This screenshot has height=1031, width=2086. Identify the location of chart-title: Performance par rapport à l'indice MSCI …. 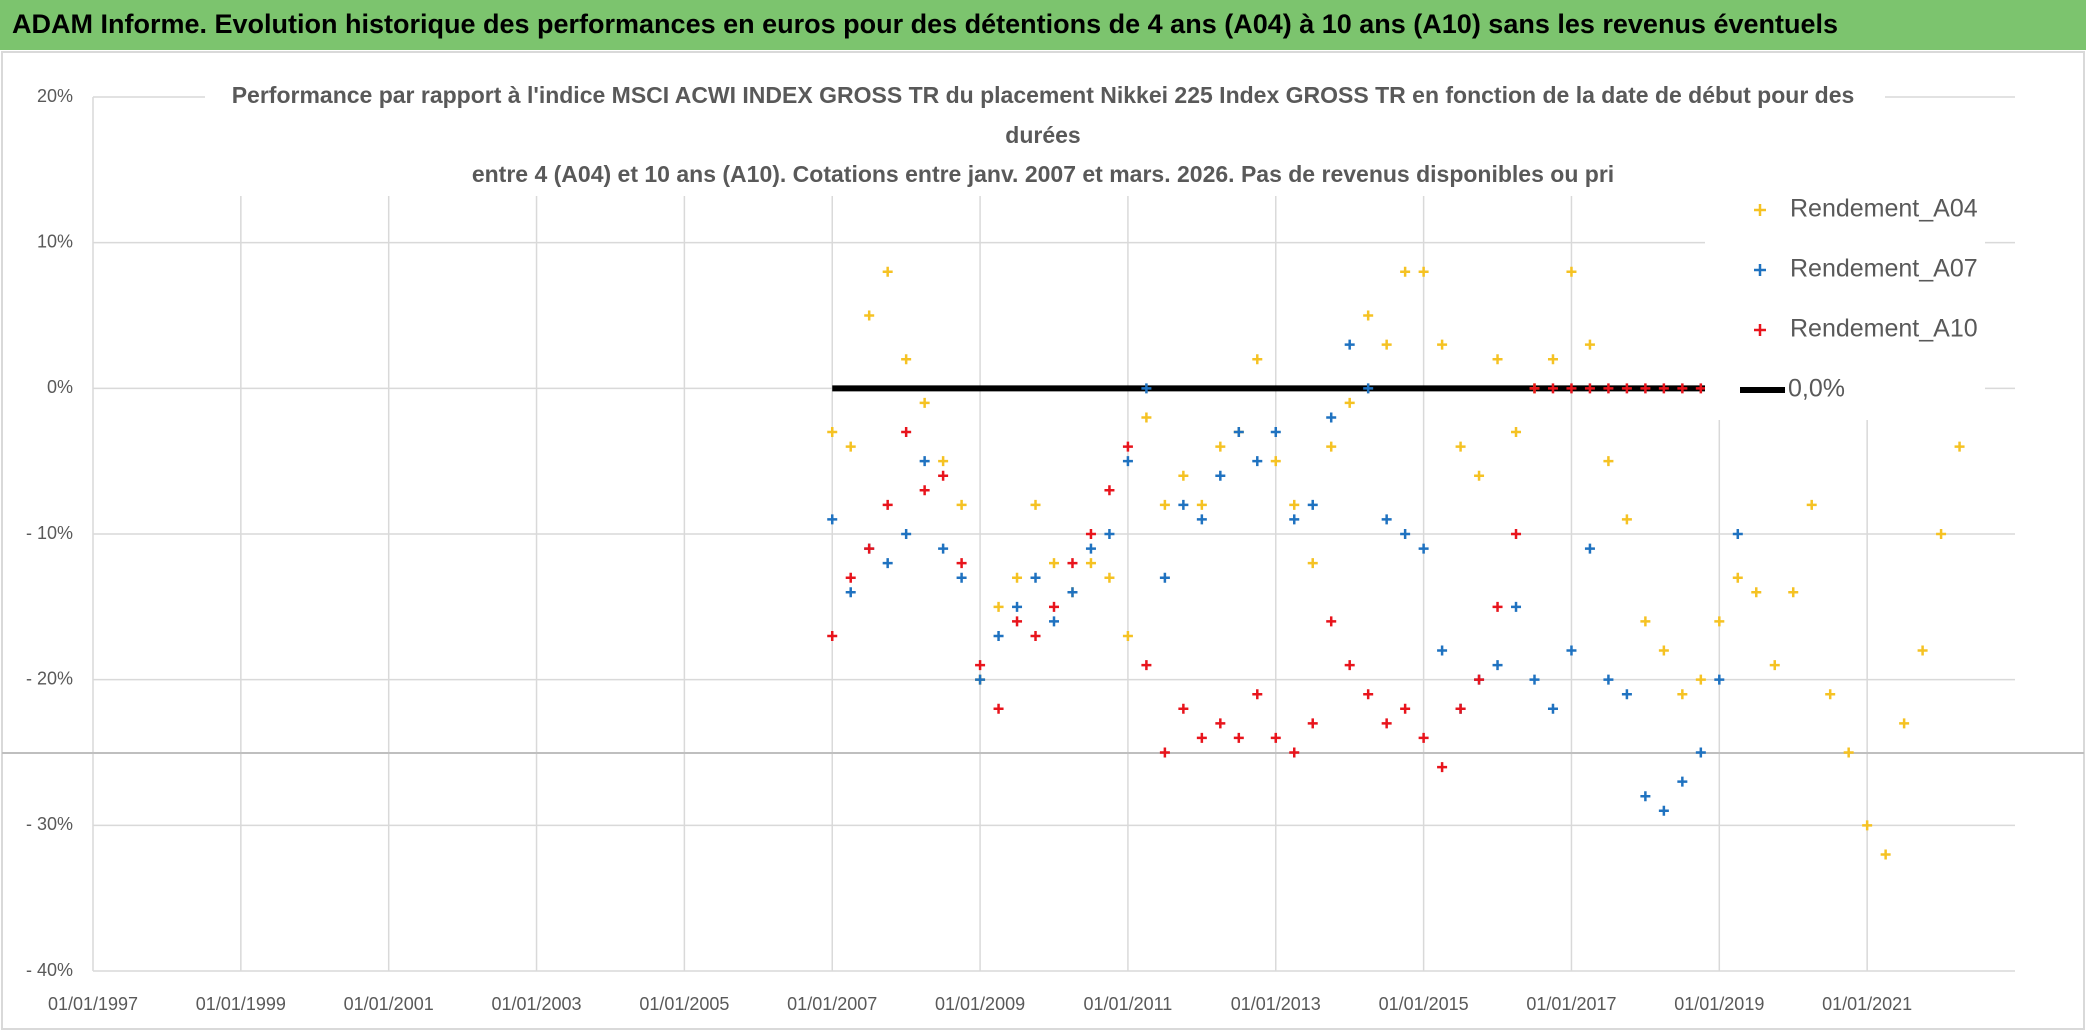
(1043, 95).